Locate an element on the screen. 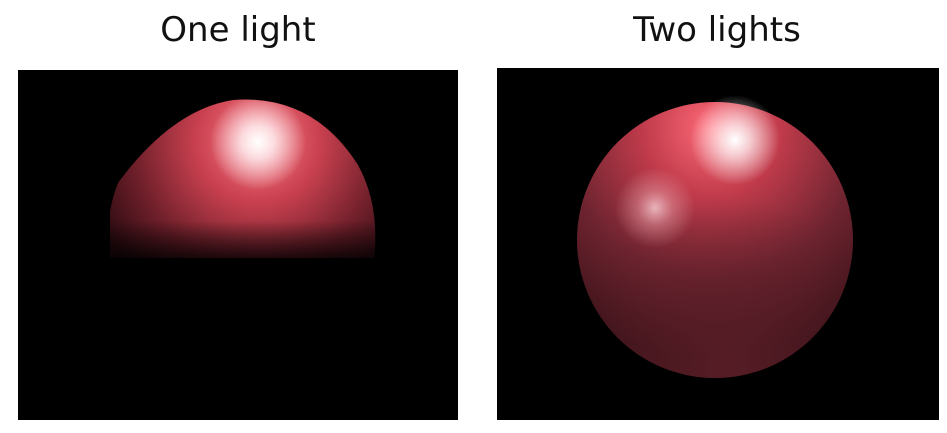  one-light-sphere is located at coordinates (243, 178).